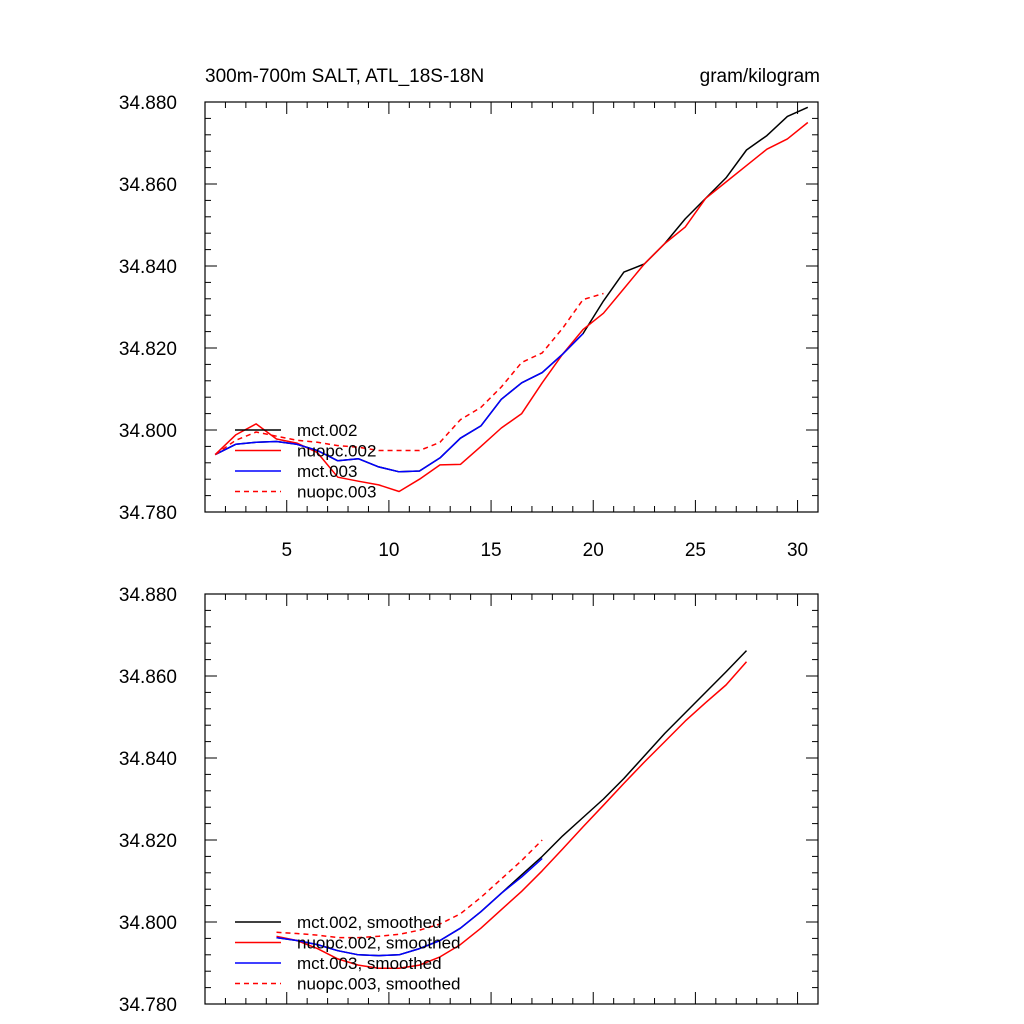  What do you see at coordinates (760, 76) in the screenshot?
I see `units-label: gram/kilogram` at bounding box center [760, 76].